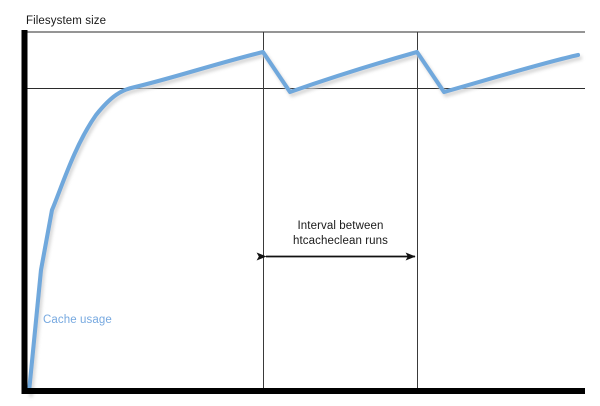 The width and height of the screenshot is (600, 406). I want to click on filesystem-size-label: Filesystem size, so click(66, 21).